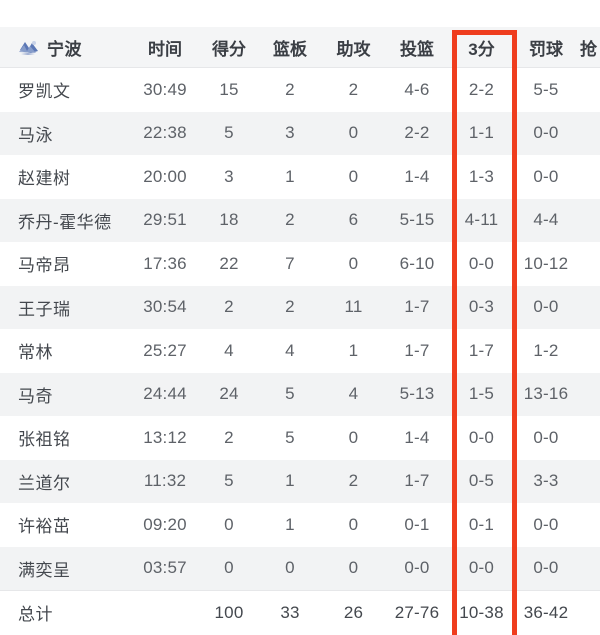  What do you see at coordinates (165, 177) in the screenshot?
I see `stat-minutes: 20:00` at bounding box center [165, 177].